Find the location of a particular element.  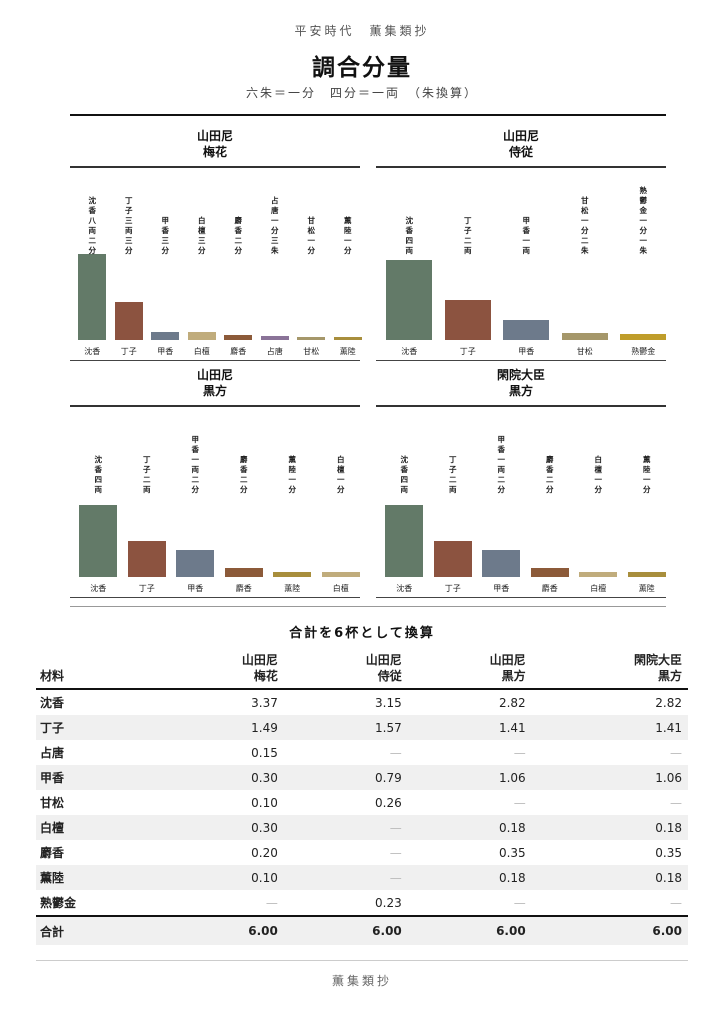

table-title: 合計を6杯として換算 is located at coordinates (362, 633).